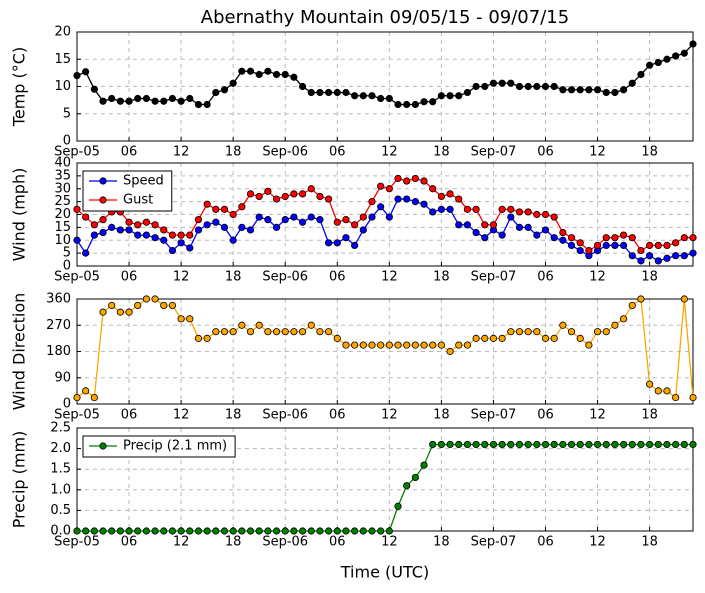  I want to click on y-tick-label: 2.5, so click(60, 428).